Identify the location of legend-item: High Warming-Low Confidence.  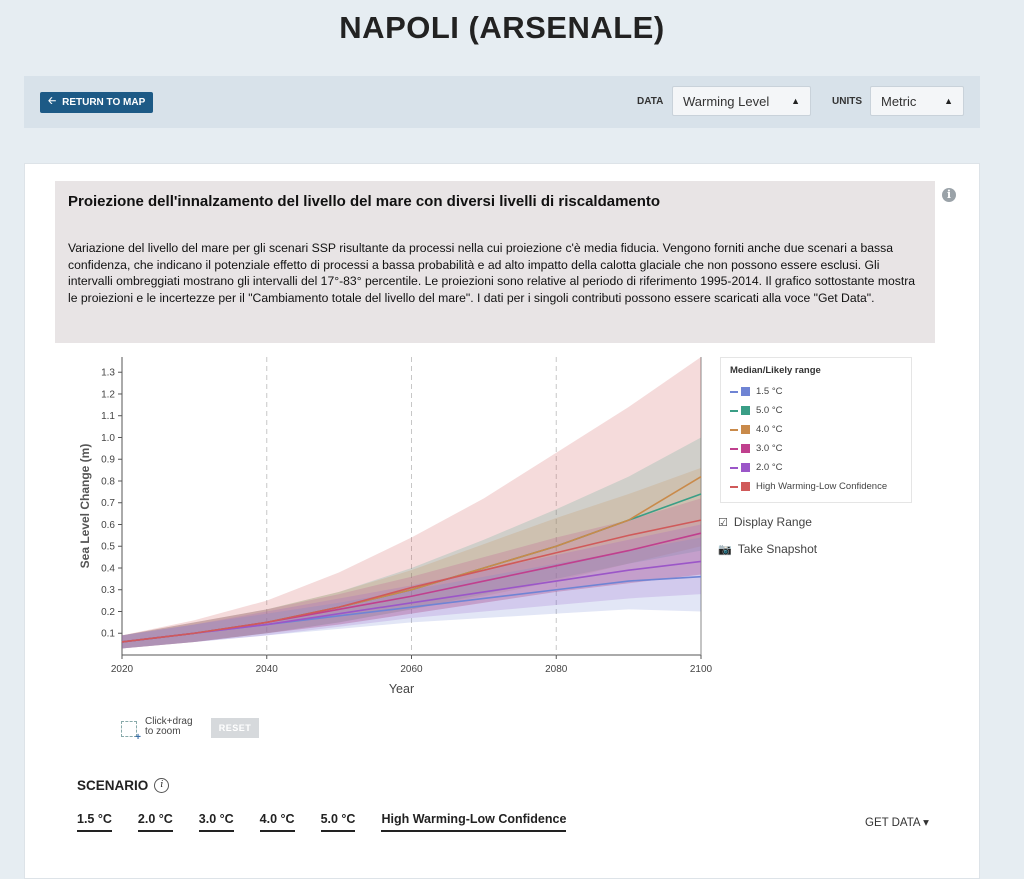
(820, 486).